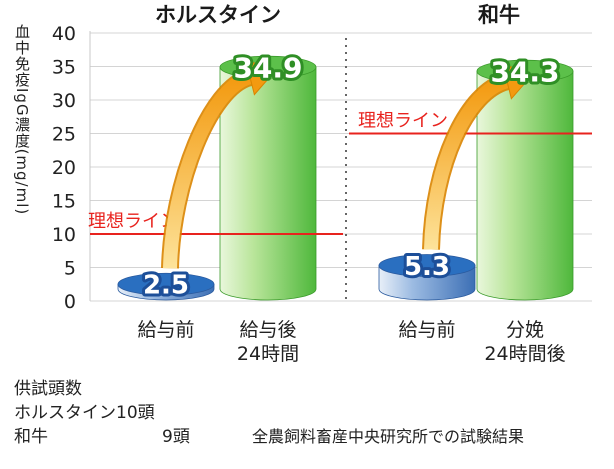 The width and height of the screenshot is (614, 469). What do you see at coordinates (64, 202) in the screenshot?
I see `y-tick-label: 15` at bounding box center [64, 202].